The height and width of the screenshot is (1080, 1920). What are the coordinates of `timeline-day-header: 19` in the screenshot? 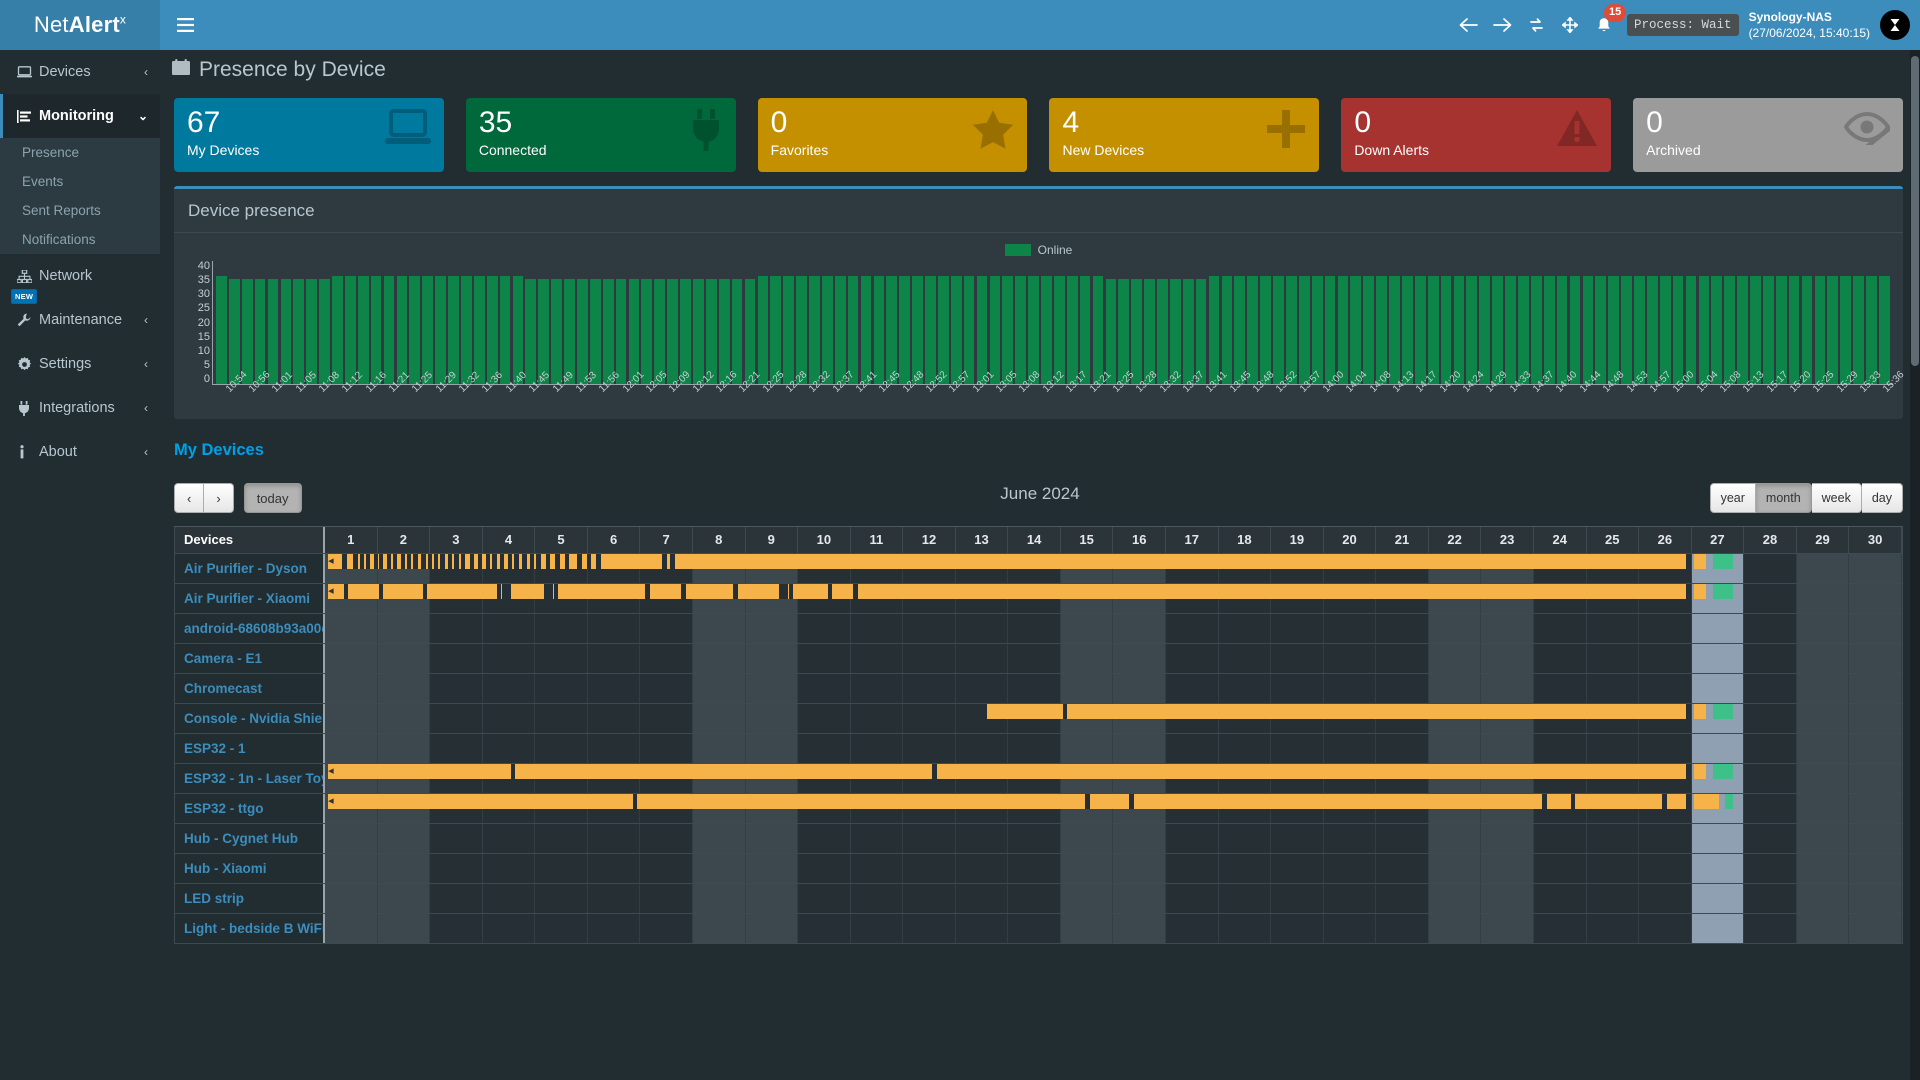 It's located at (1297, 540).